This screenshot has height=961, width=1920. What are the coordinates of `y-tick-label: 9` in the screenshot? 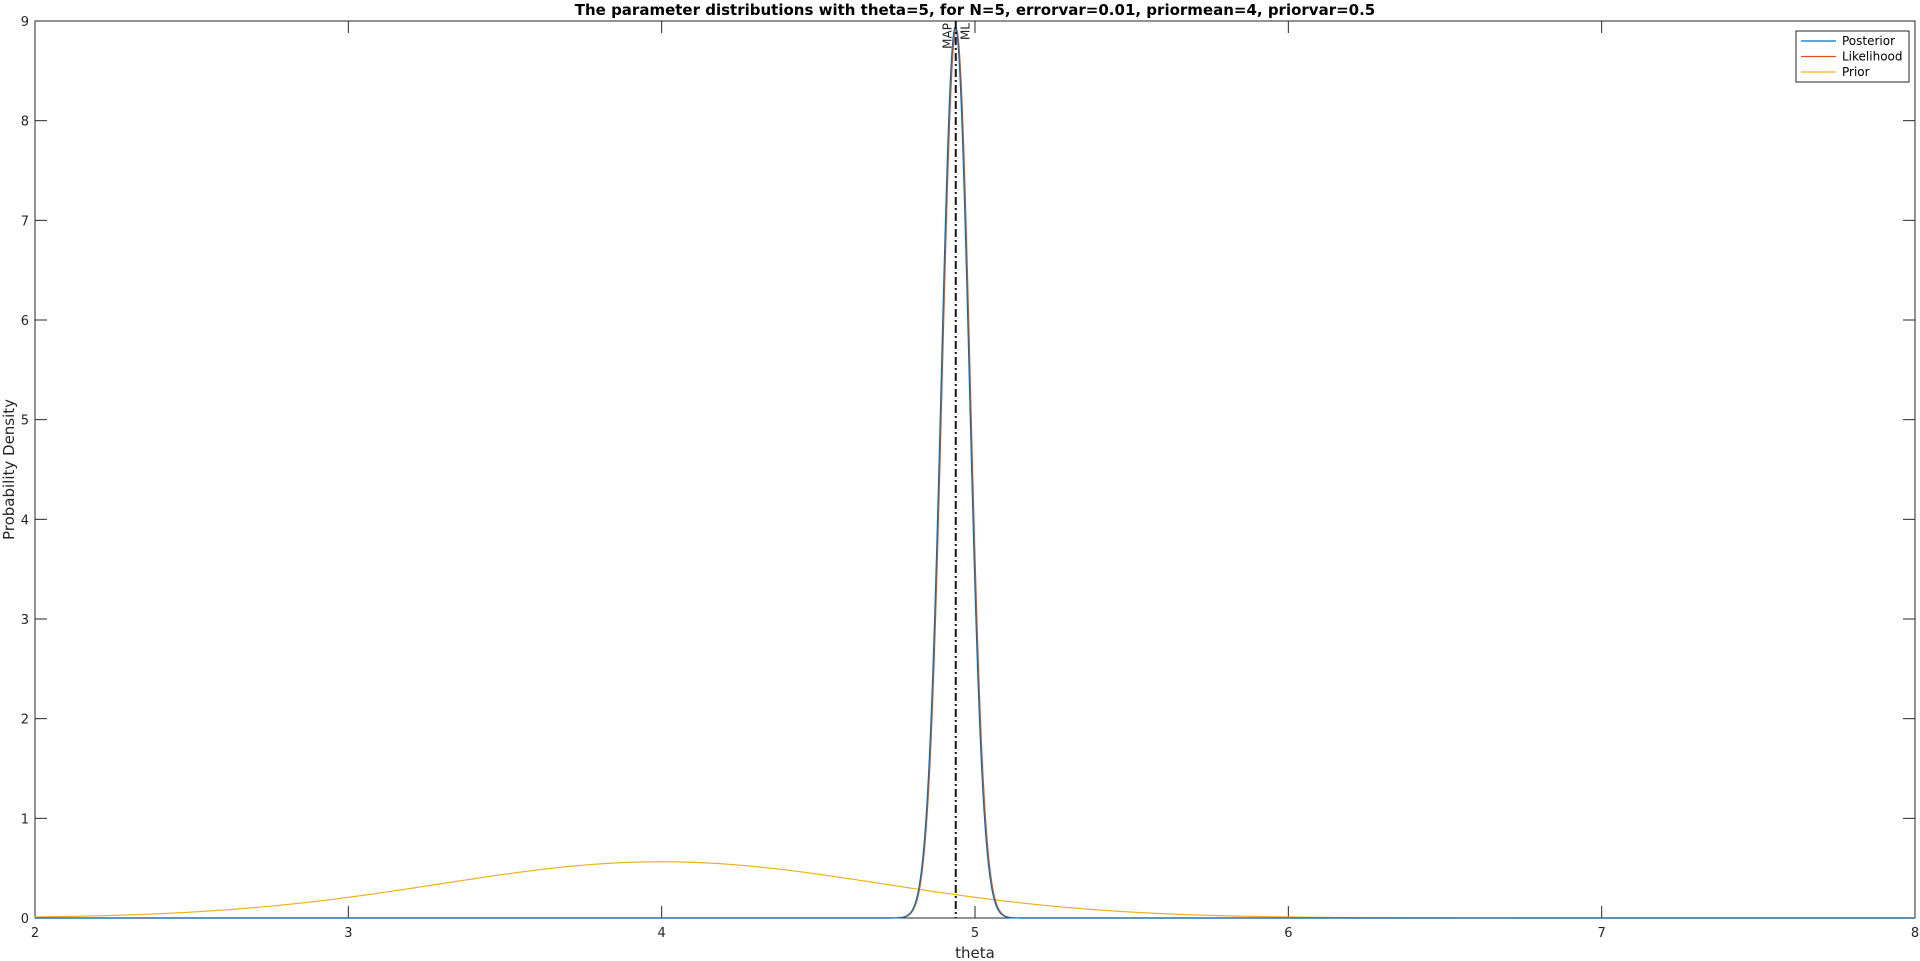 It's located at (25, 22).